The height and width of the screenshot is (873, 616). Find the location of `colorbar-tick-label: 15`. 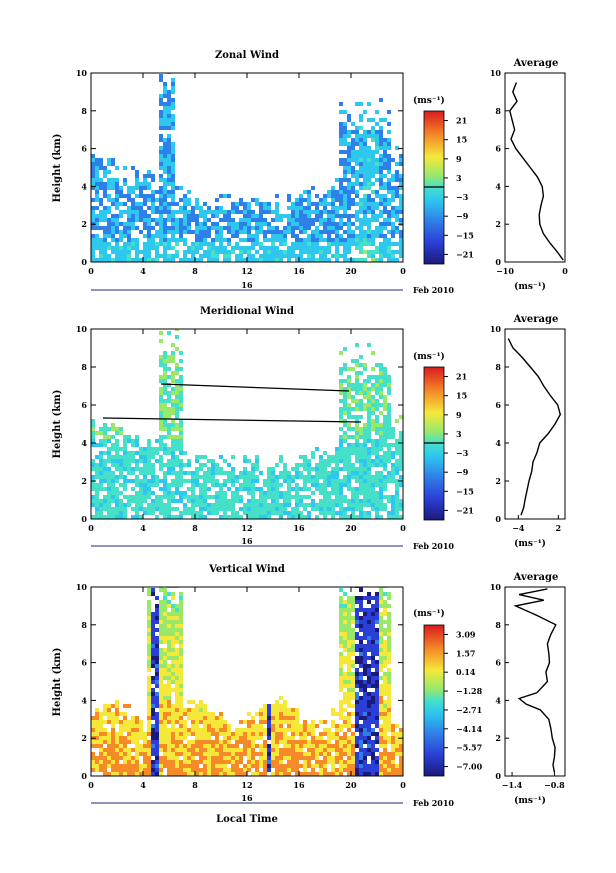

colorbar-tick-label: 15 is located at coordinates (461, 140).